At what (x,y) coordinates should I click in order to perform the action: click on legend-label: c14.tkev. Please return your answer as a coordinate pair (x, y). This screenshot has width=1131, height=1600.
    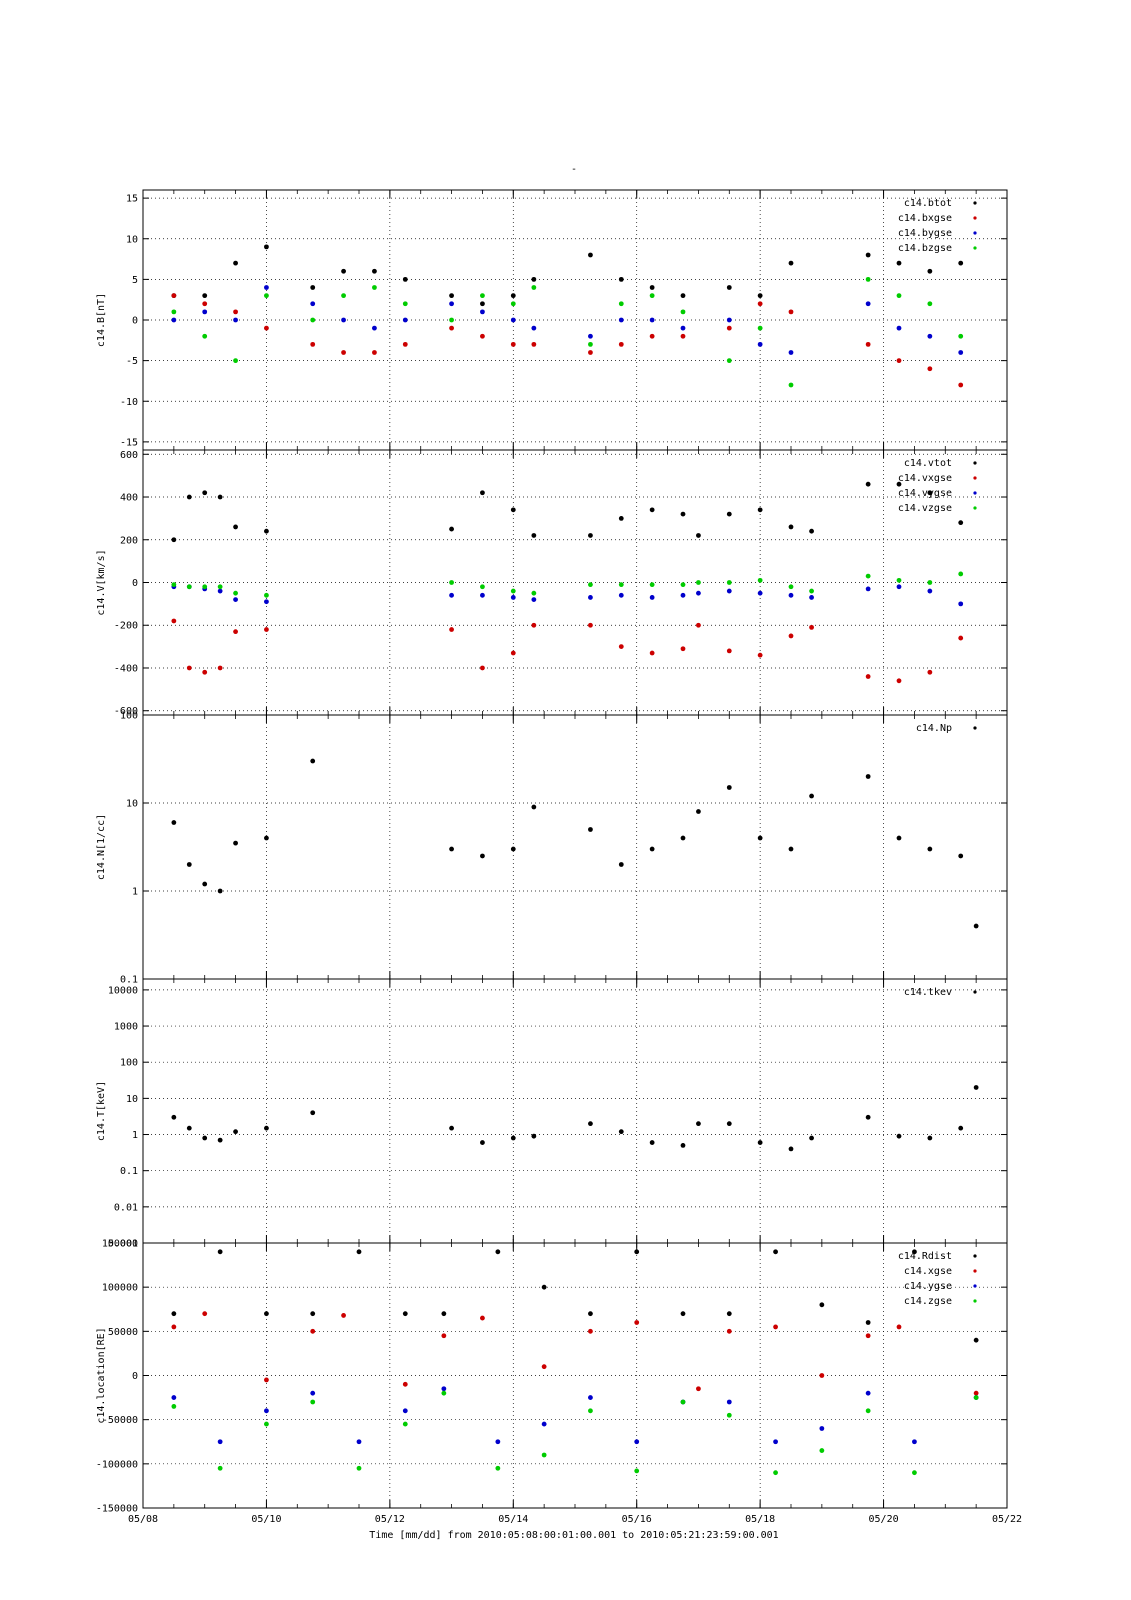
    Looking at the image, I should click on (928, 992).